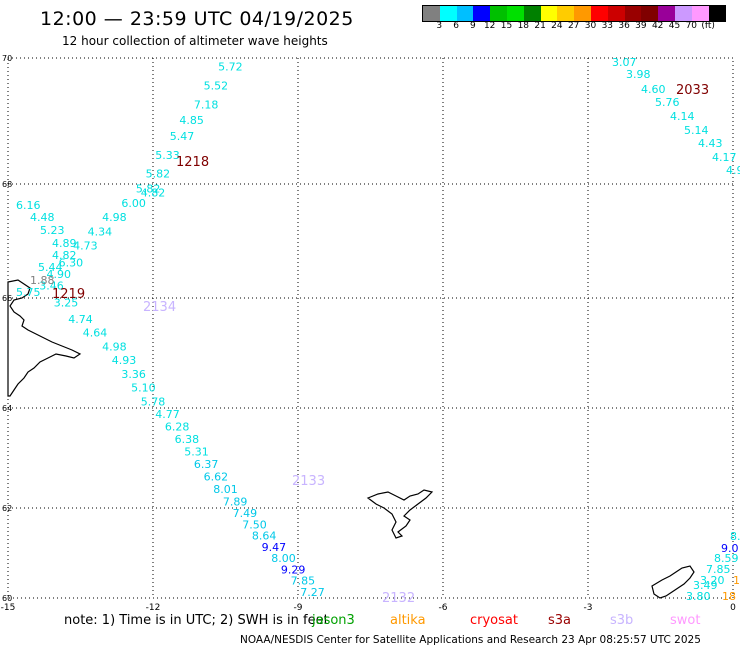 The image size is (740, 650). I want to click on wave-height-point: 7.27, so click(312, 592).